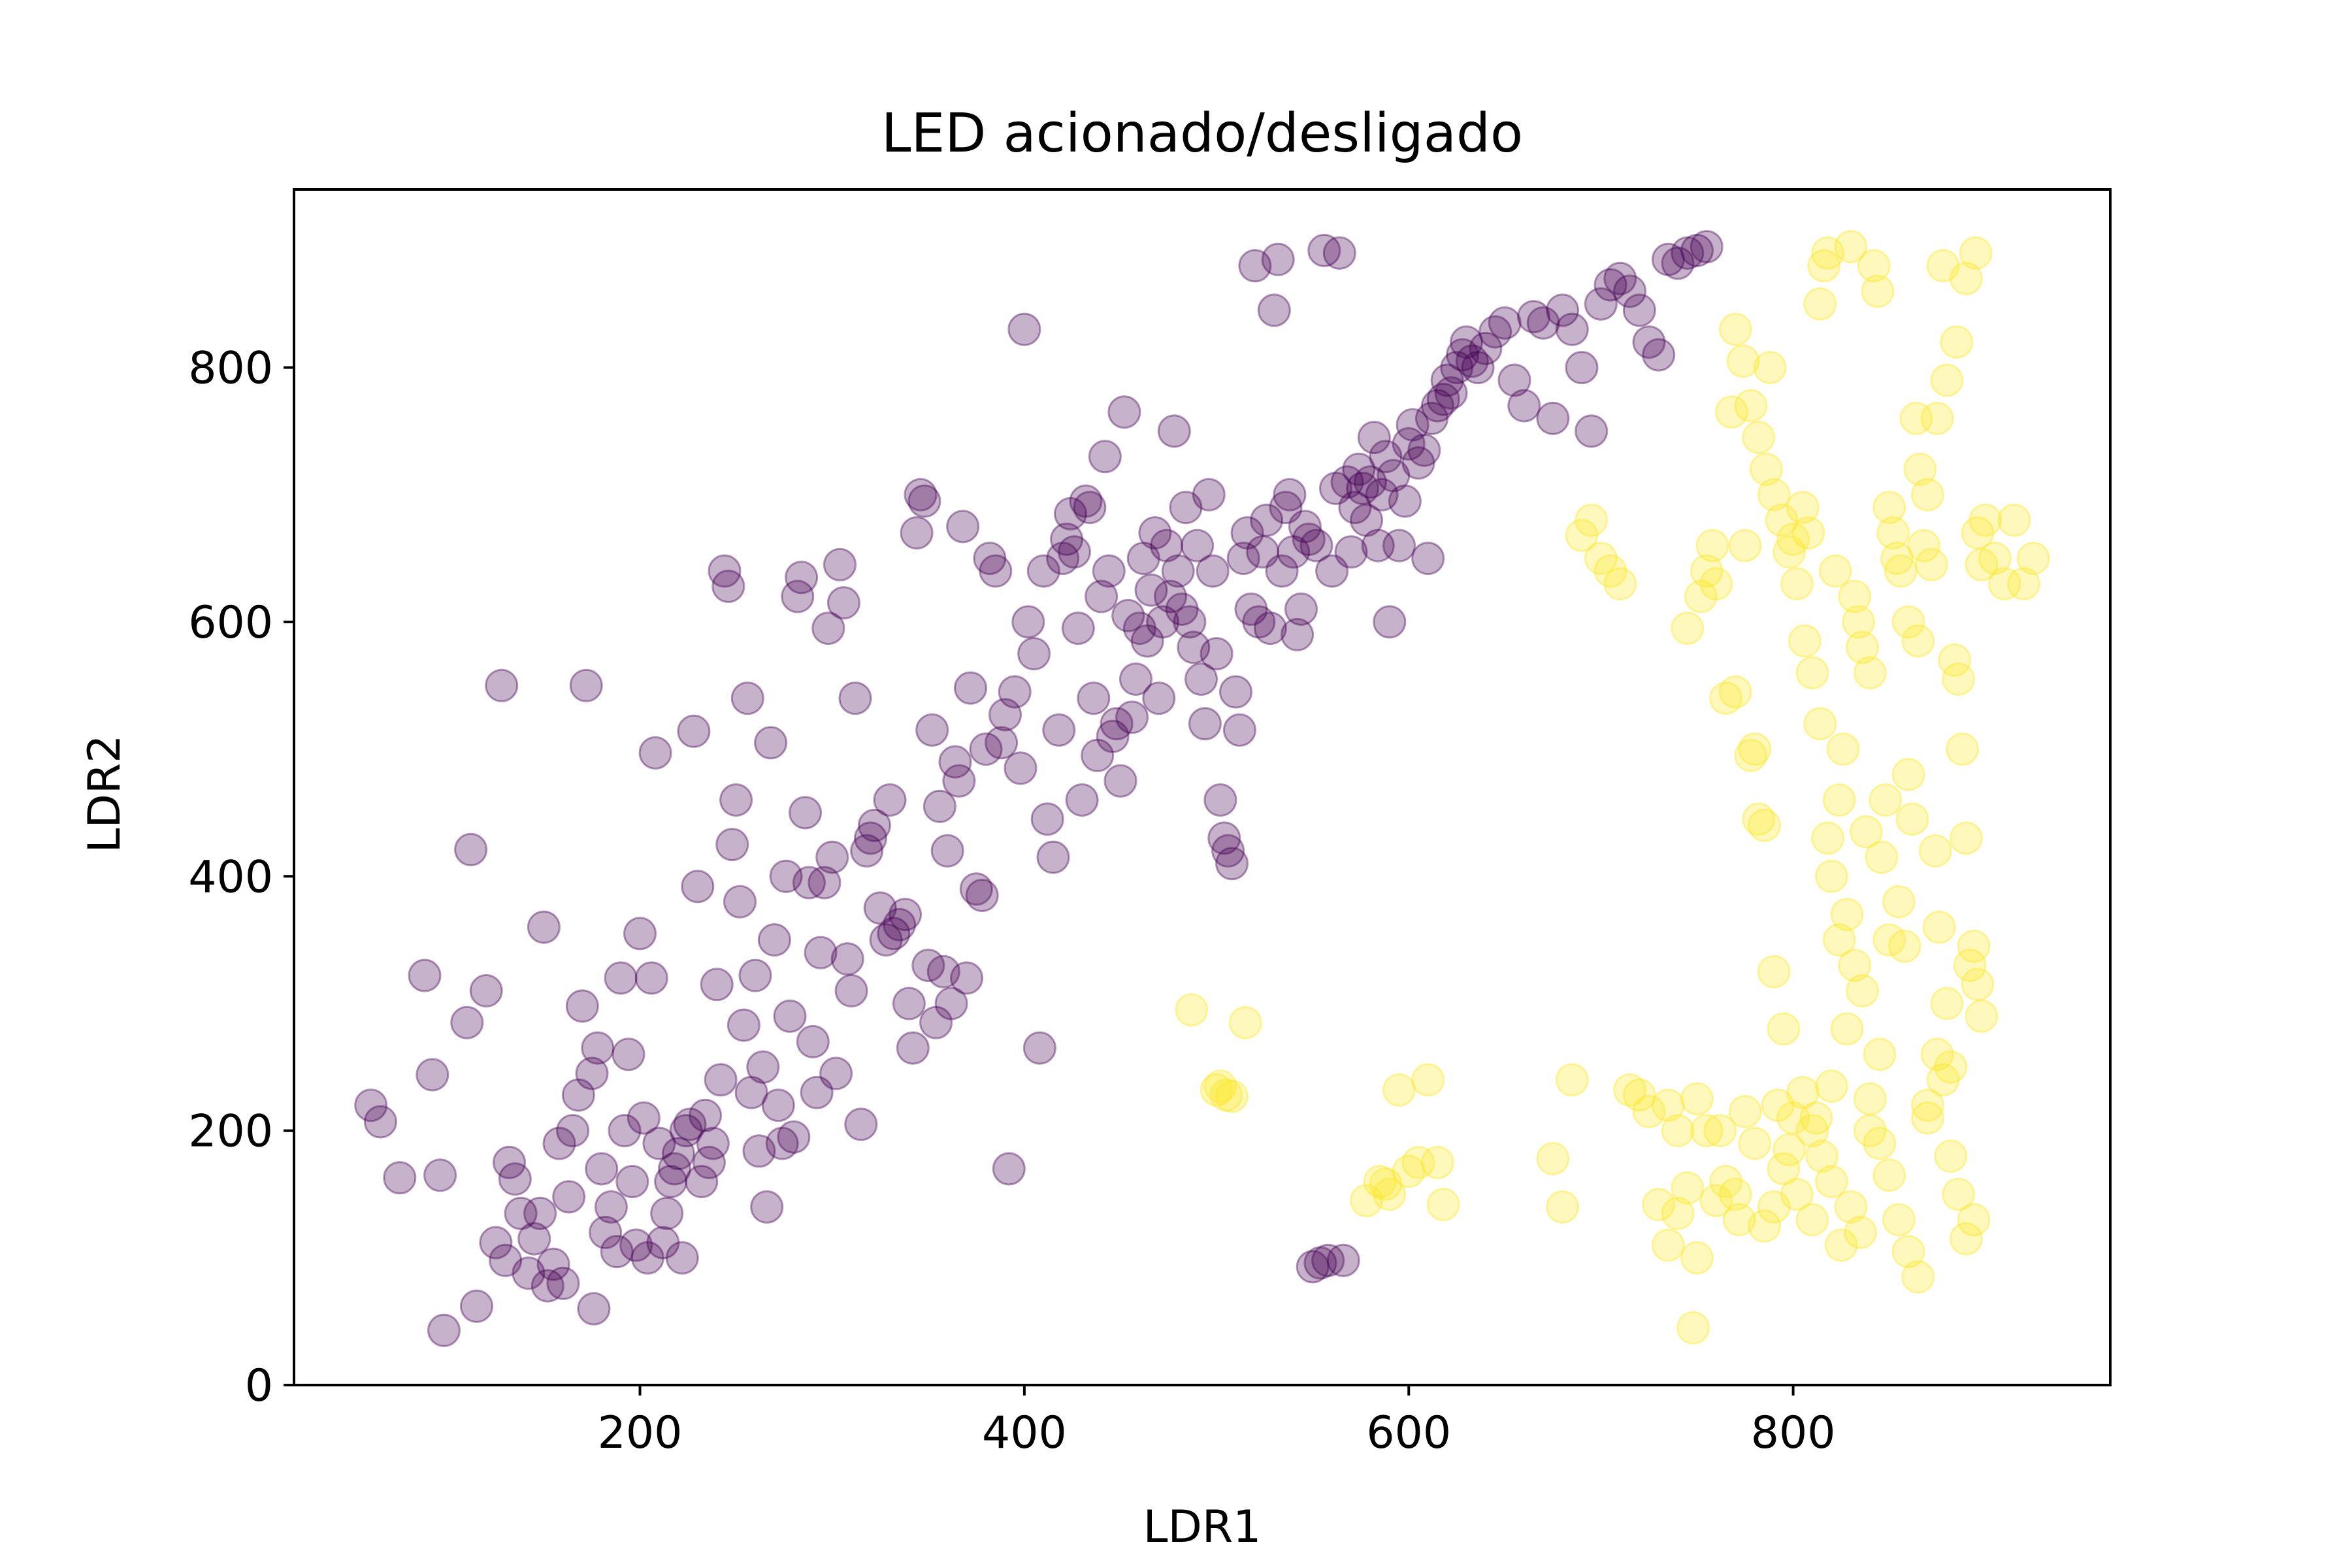 This screenshot has width=2352, height=1568. Describe the element at coordinates (230, 1132) in the screenshot. I see `y-tick-label: 200` at that location.